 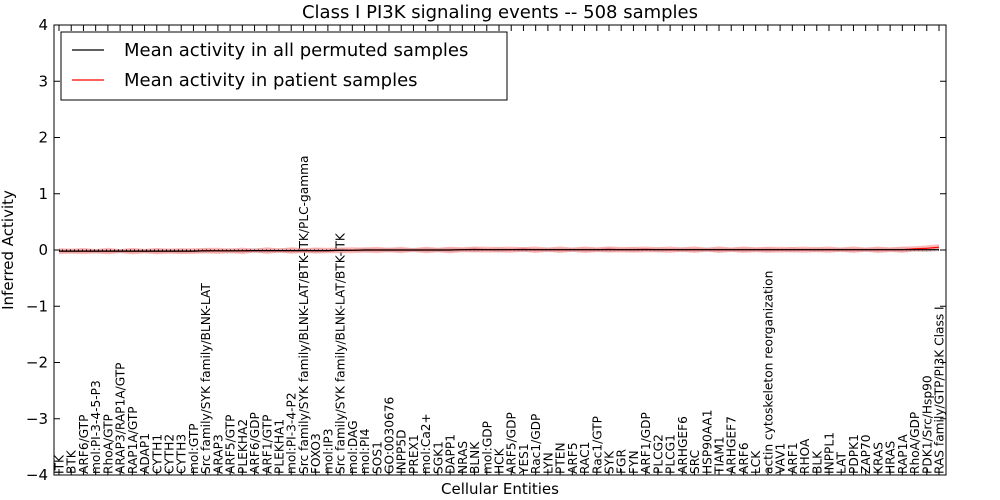 I want to click on series-line-permuted, so click(x=499, y=250).